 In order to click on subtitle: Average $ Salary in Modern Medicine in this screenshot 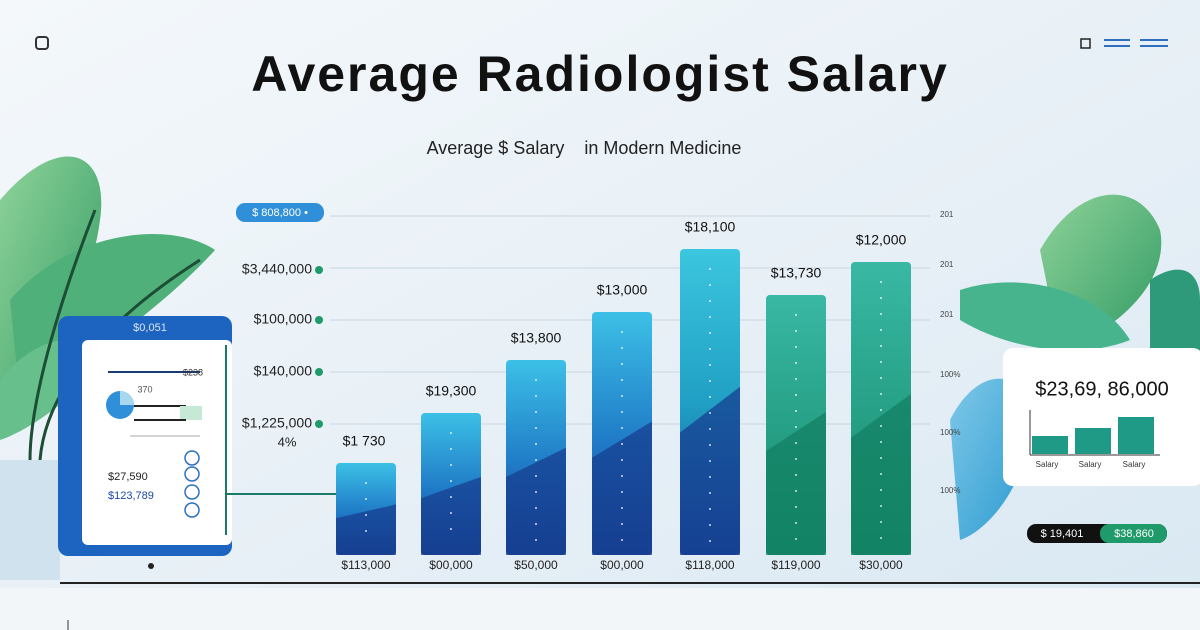, I will do `click(584, 148)`.